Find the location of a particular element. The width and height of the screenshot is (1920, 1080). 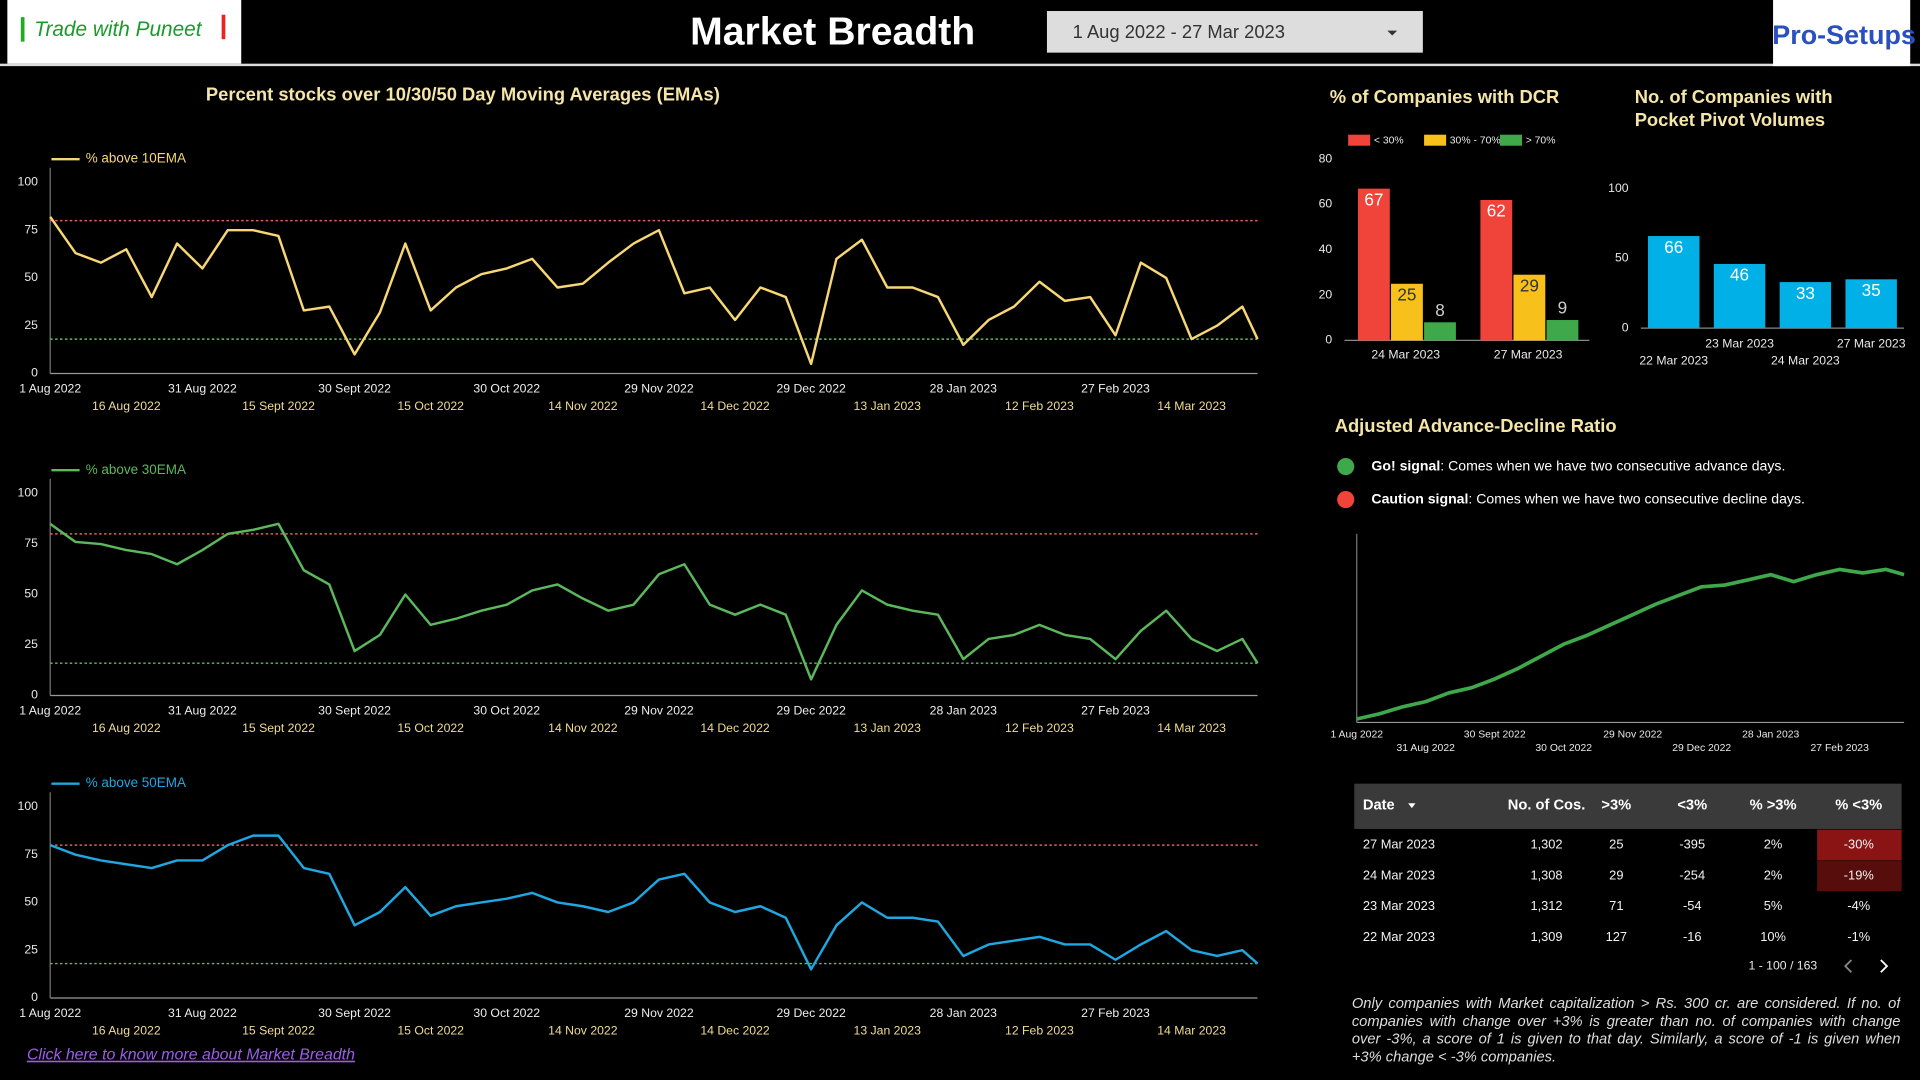

value-label: 9 is located at coordinates (1563, 308).